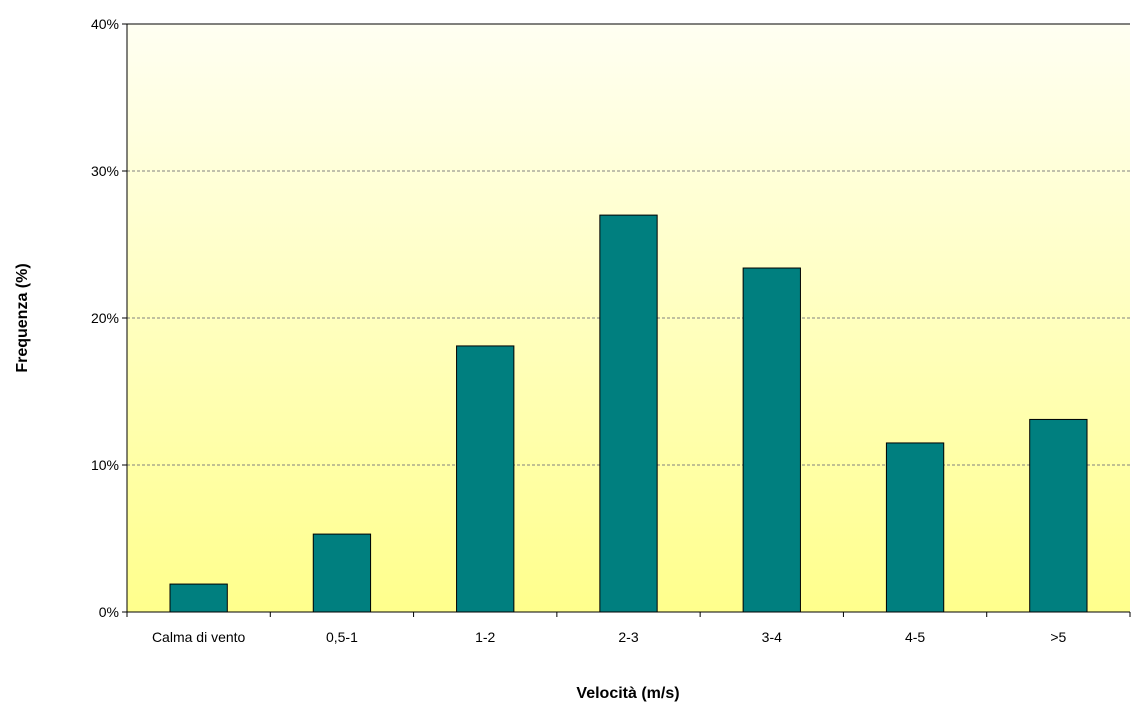 The image size is (1133, 713). I want to click on y-tick-label: 0%, so click(109, 612).